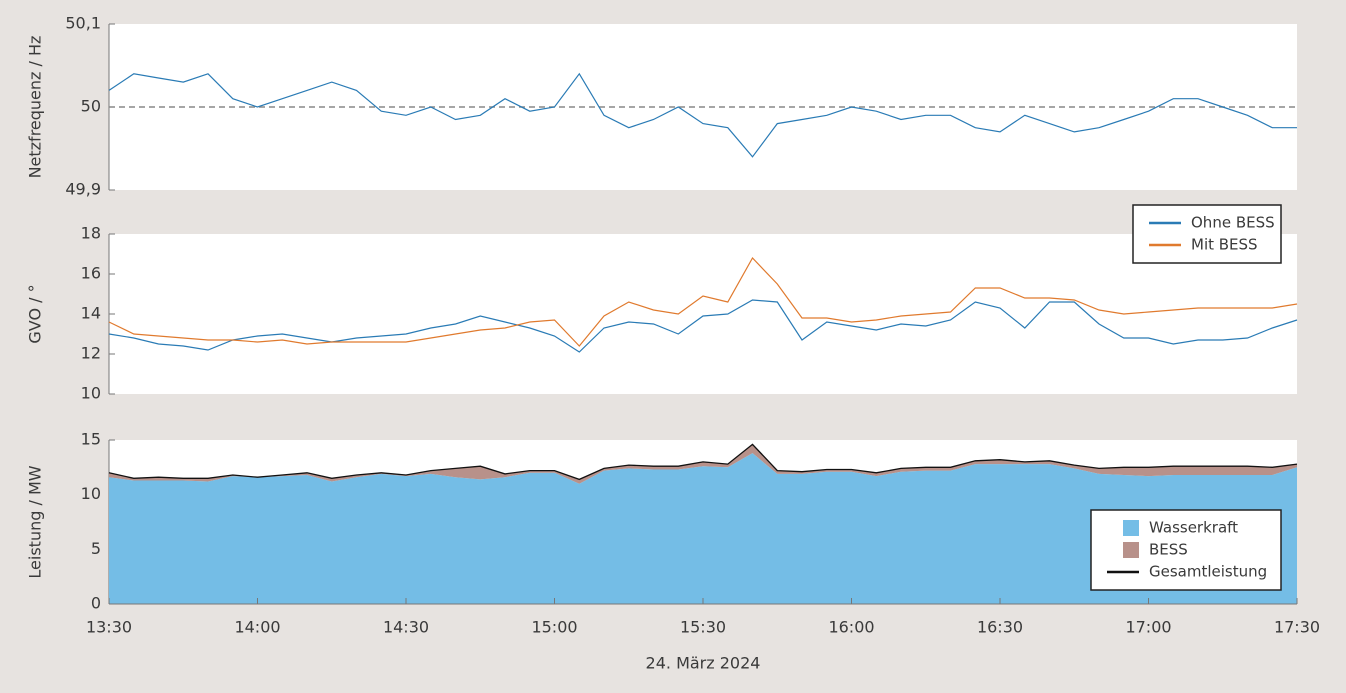  What do you see at coordinates (91, 313) in the screenshot?
I see `y-tick-label: 14` at bounding box center [91, 313].